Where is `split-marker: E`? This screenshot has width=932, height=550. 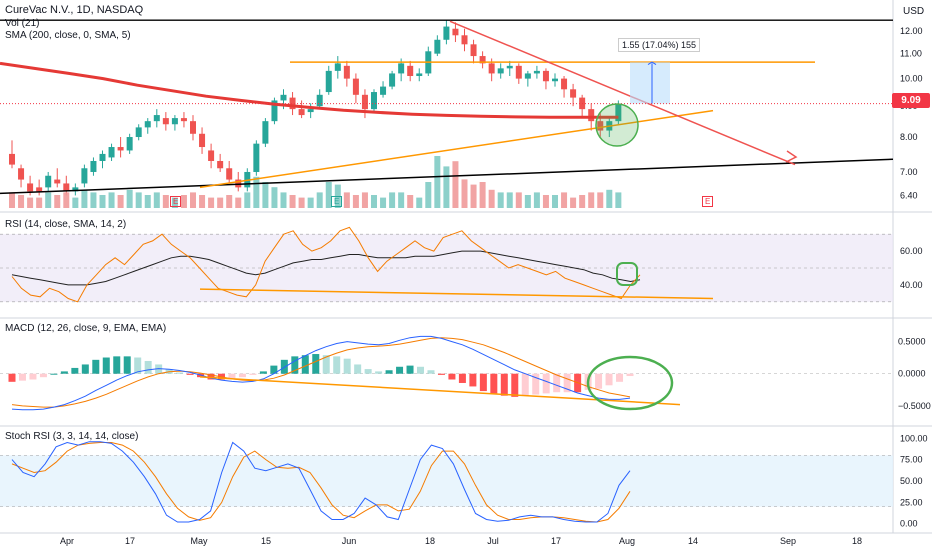
split-marker: E is located at coordinates (337, 201).